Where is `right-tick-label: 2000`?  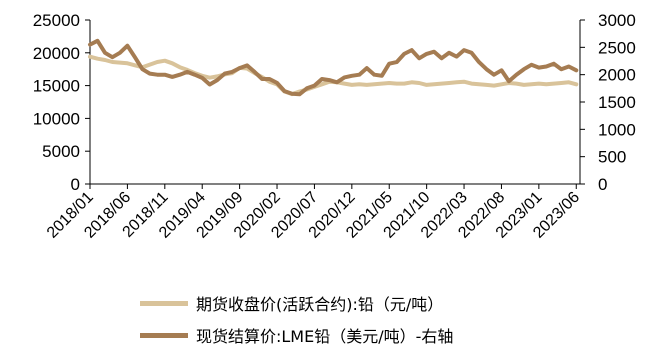
right-tick-label: 2000 is located at coordinates (617, 75).